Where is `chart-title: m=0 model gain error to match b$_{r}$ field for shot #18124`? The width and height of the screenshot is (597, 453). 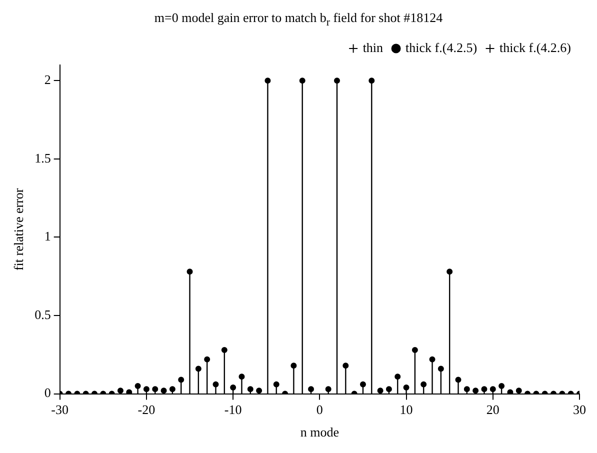 chart-title: m=0 model gain error to match b$_{r}$ field for shot #18124 is located at coordinates (298, 20).